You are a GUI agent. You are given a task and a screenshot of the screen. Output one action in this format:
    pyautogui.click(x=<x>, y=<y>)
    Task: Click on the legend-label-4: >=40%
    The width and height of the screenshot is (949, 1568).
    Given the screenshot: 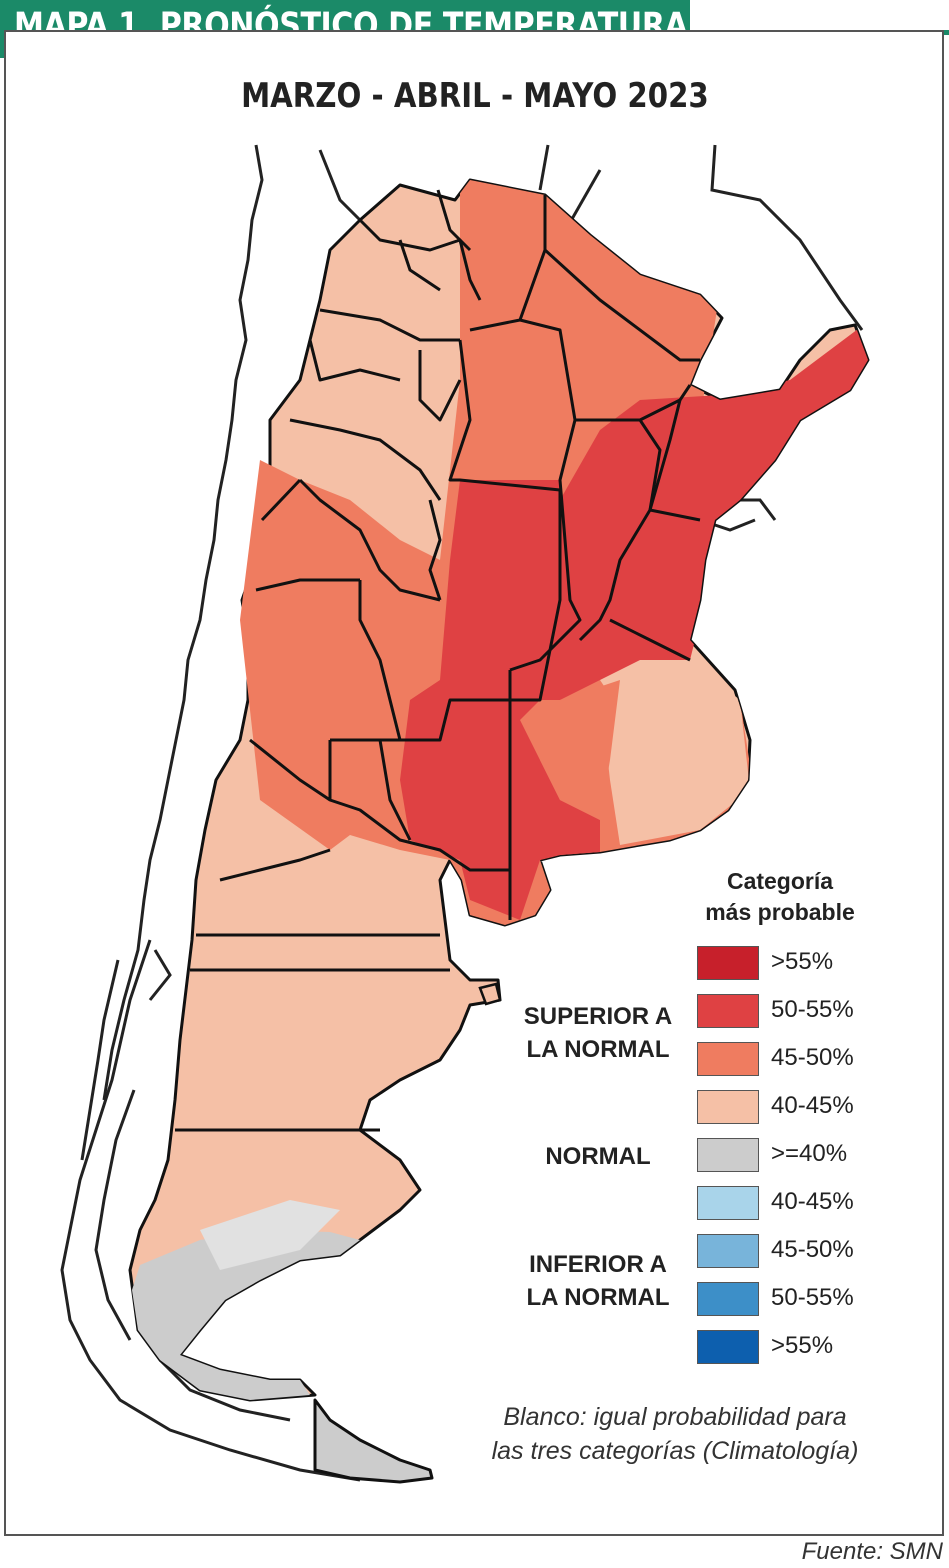 What is the action you would take?
    pyautogui.click(x=809, y=1153)
    